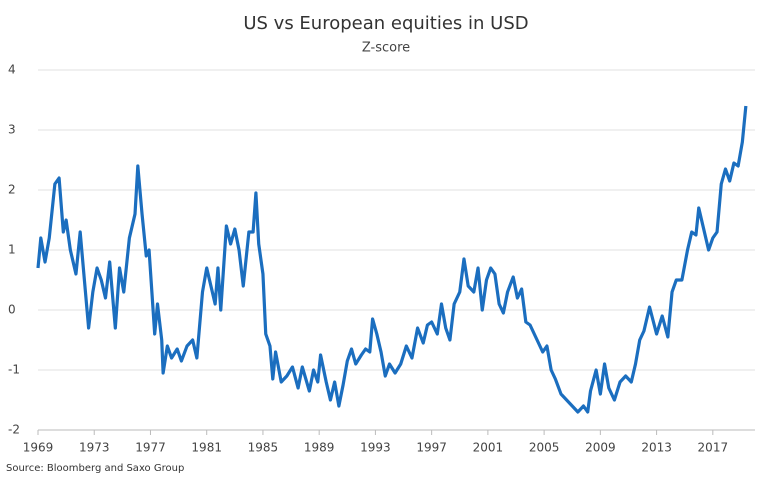 The width and height of the screenshot is (762, 480). I want to click on x-tick-label: 2013, so click(656, 448).